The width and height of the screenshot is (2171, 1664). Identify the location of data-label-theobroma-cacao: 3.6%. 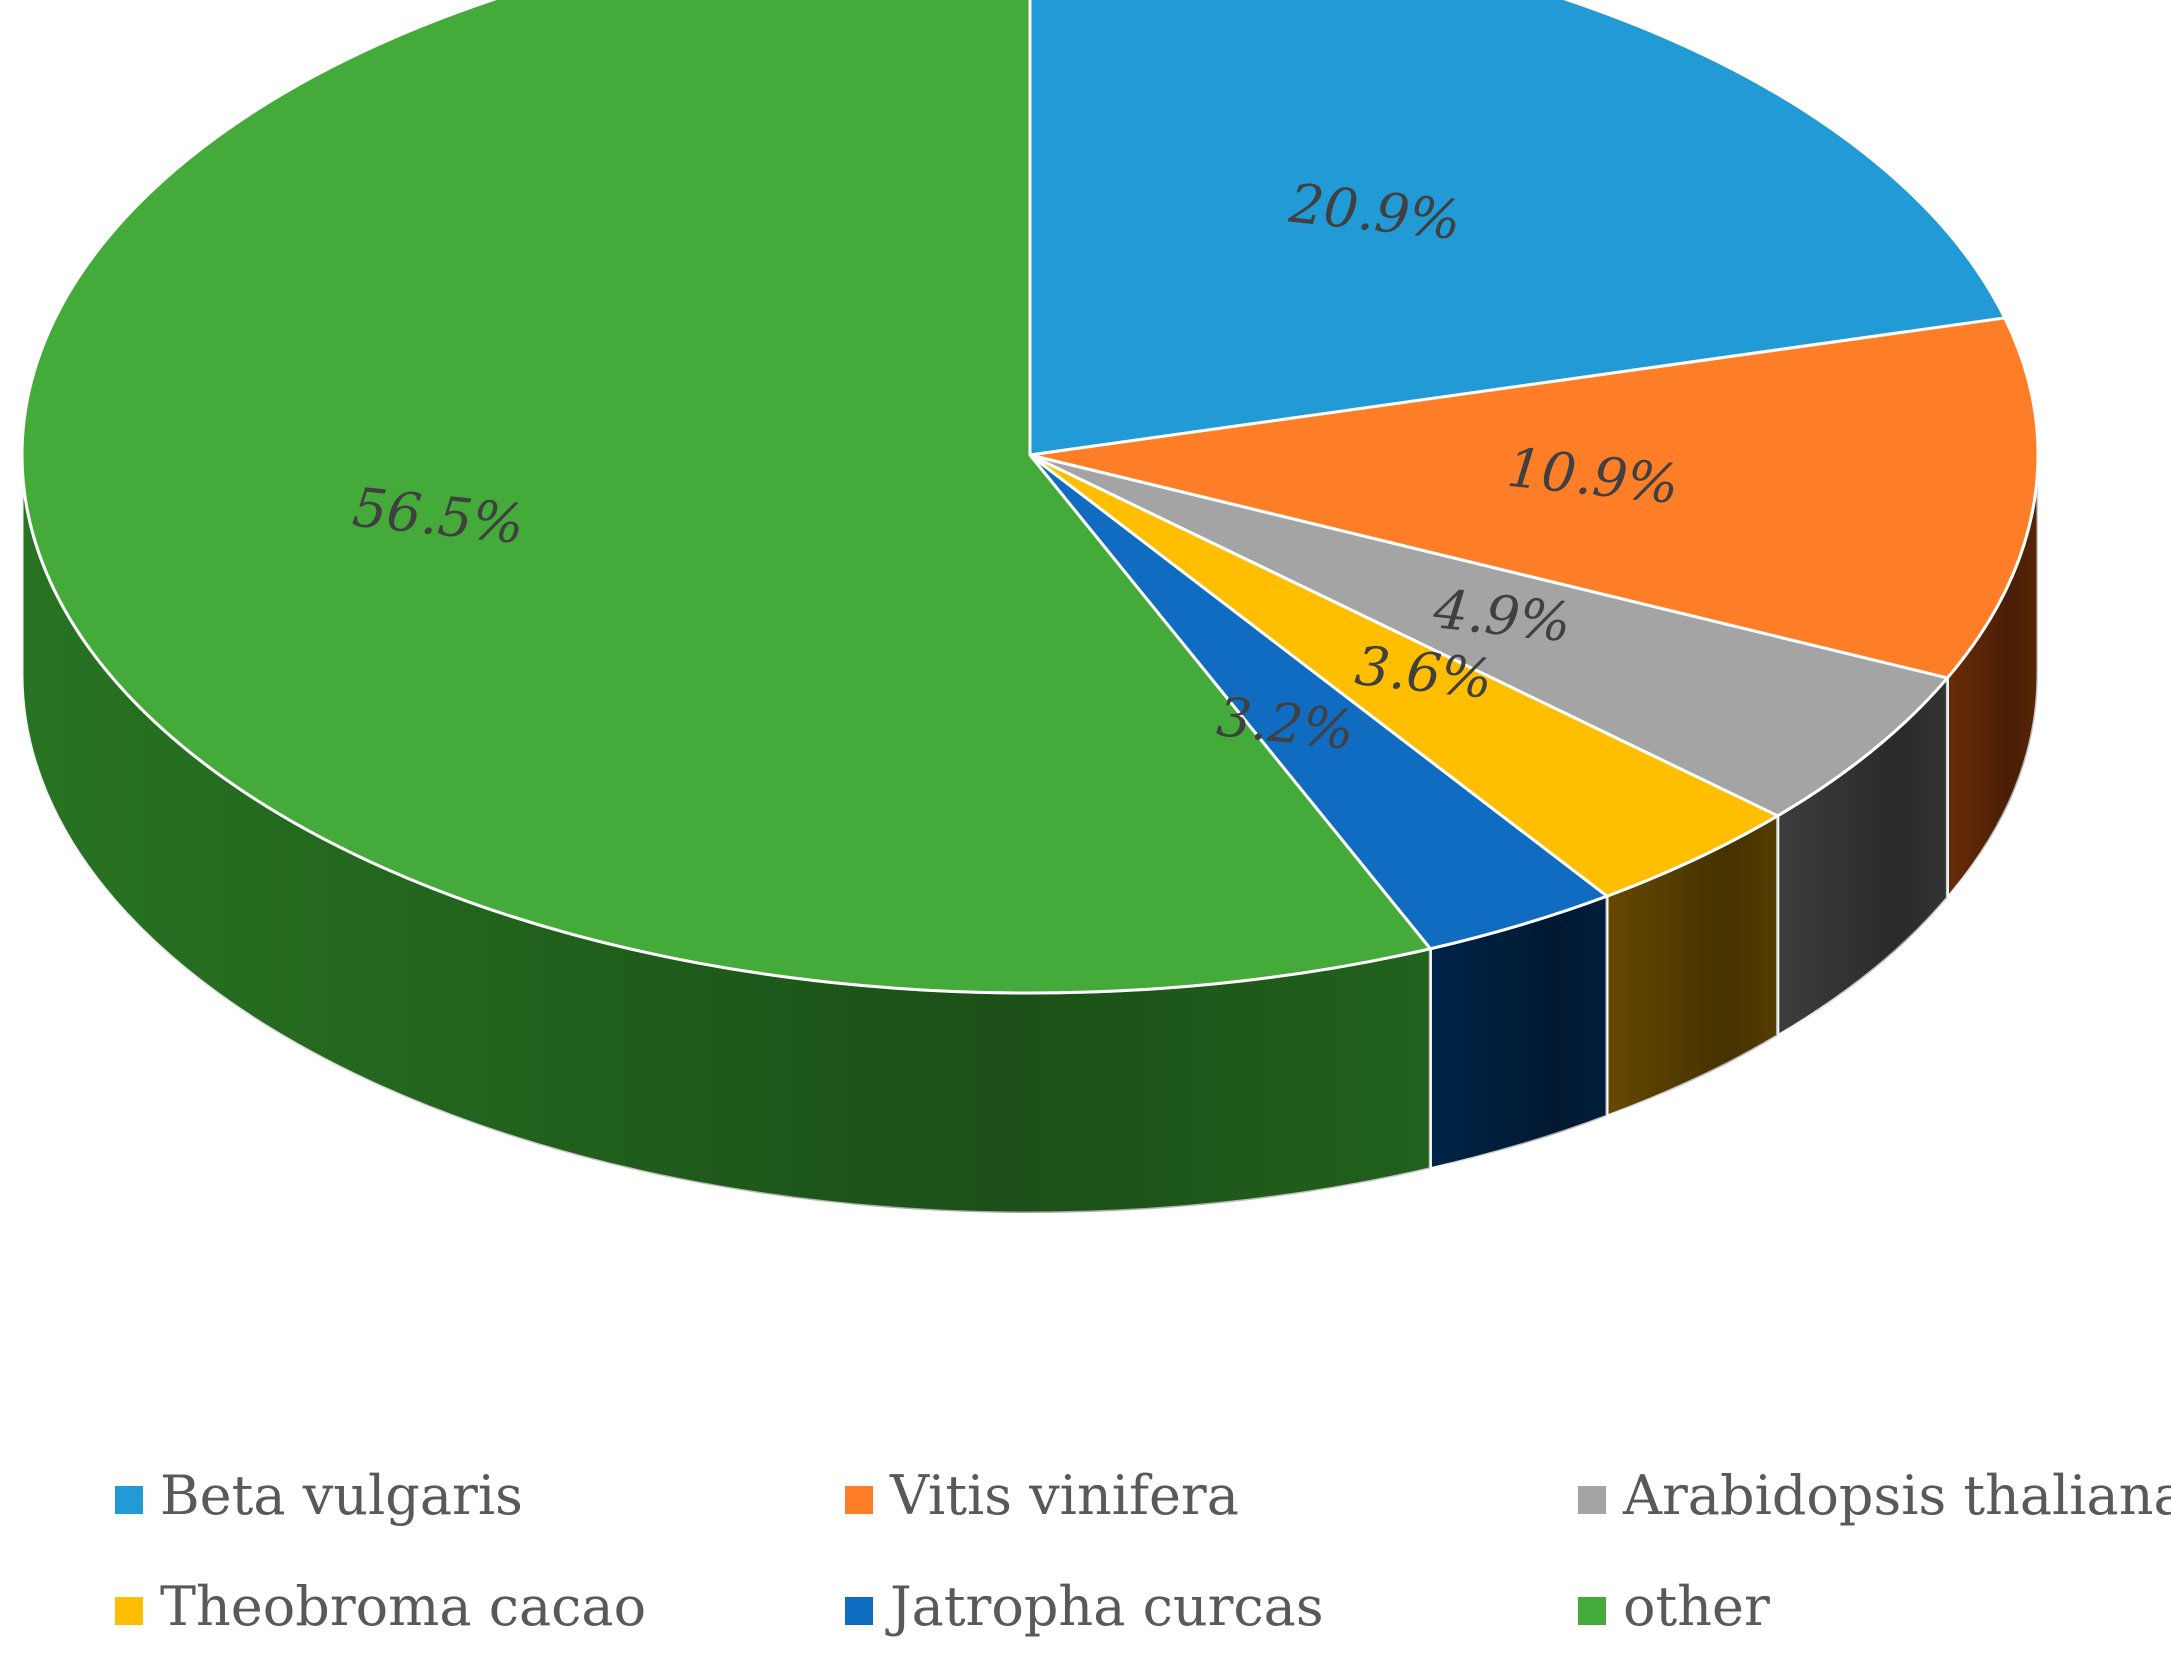
(1423, 672).